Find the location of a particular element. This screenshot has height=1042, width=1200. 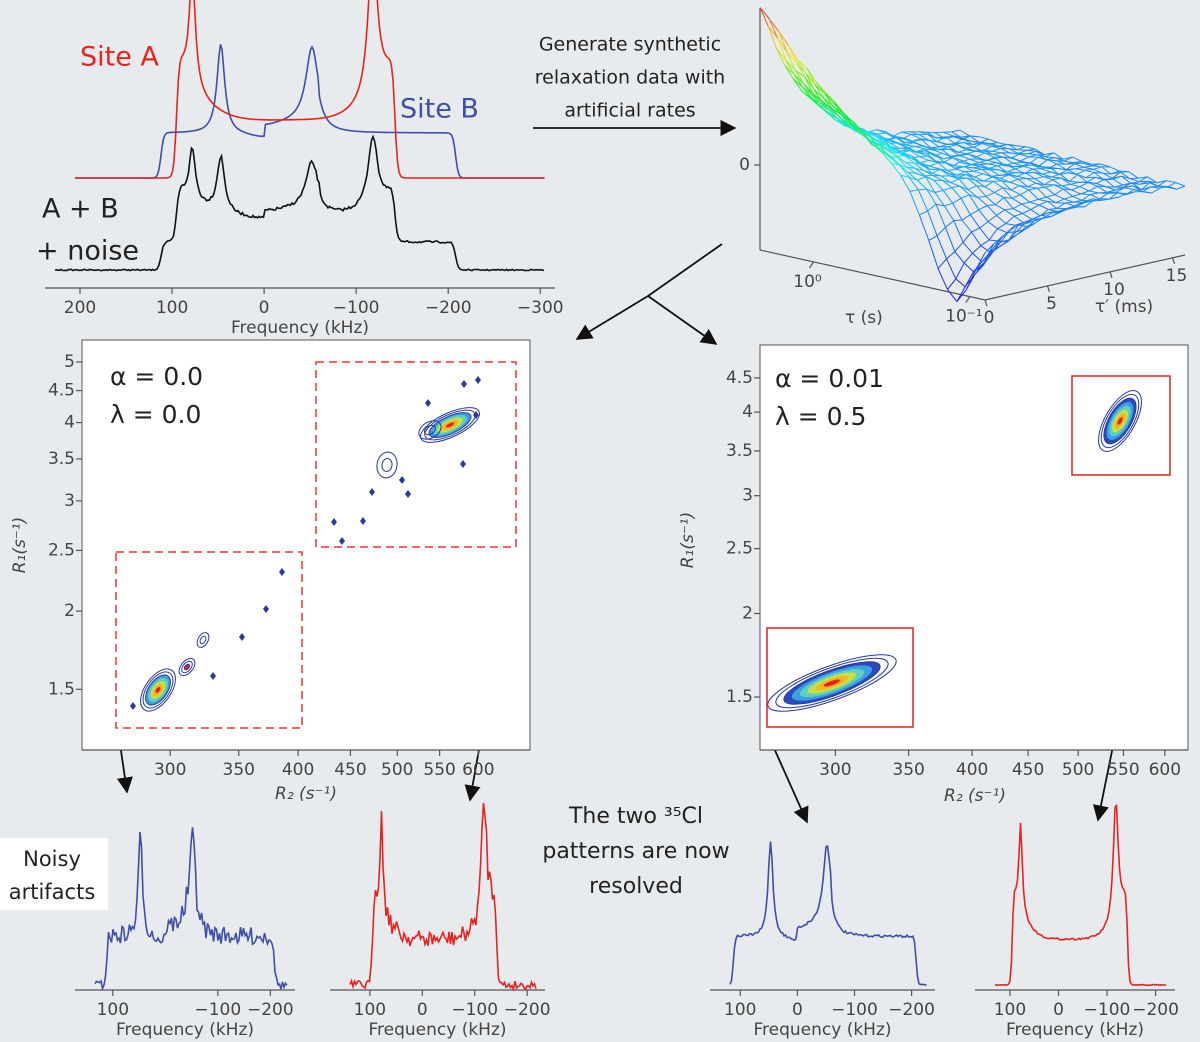

x-tick-label: −300 is located at coordinates (540, 308).